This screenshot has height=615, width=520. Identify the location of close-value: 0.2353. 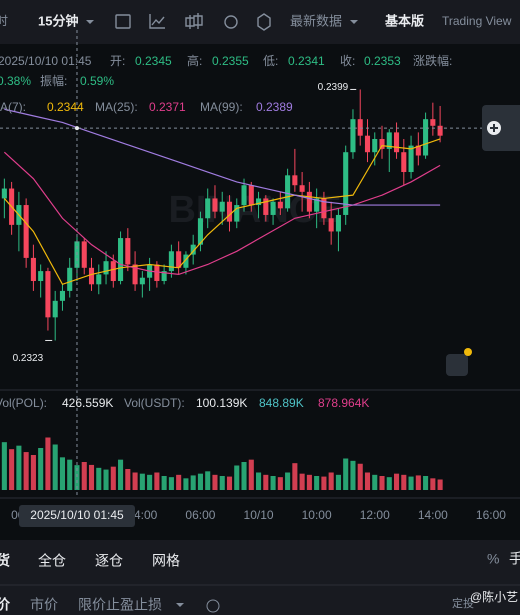
(382, 61).